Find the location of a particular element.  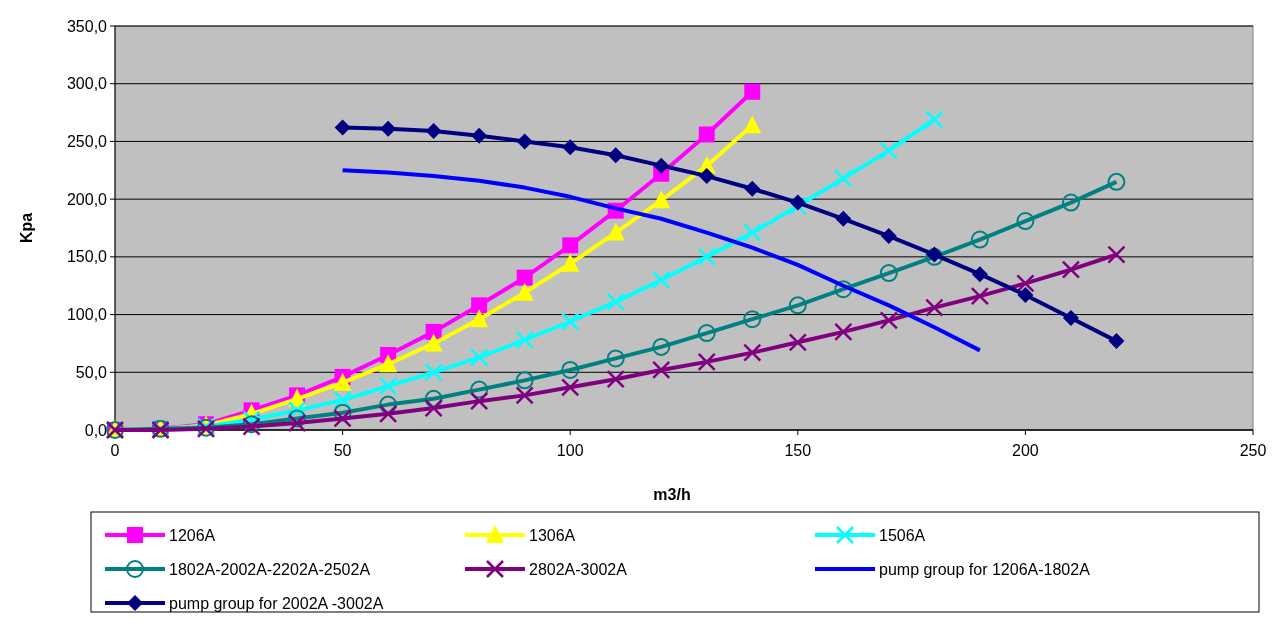

legend-label: 1206A is located at coordinates (192, 535).